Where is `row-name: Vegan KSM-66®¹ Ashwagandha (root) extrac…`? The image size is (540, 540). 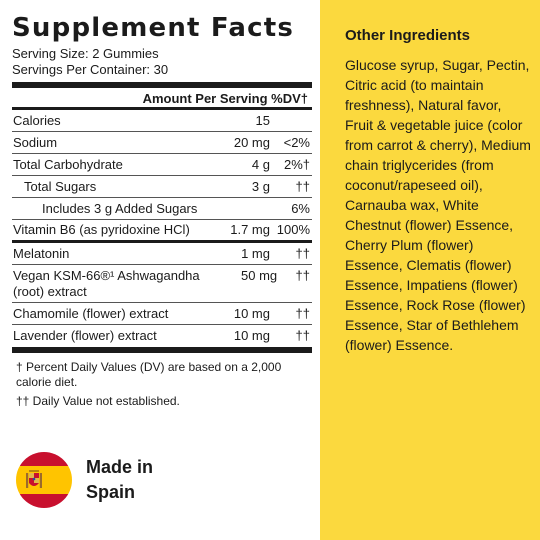
row-name: Vegan KSM-66®¹ Ashwagandha (root) extrac… is located at coordinates (106, 283).